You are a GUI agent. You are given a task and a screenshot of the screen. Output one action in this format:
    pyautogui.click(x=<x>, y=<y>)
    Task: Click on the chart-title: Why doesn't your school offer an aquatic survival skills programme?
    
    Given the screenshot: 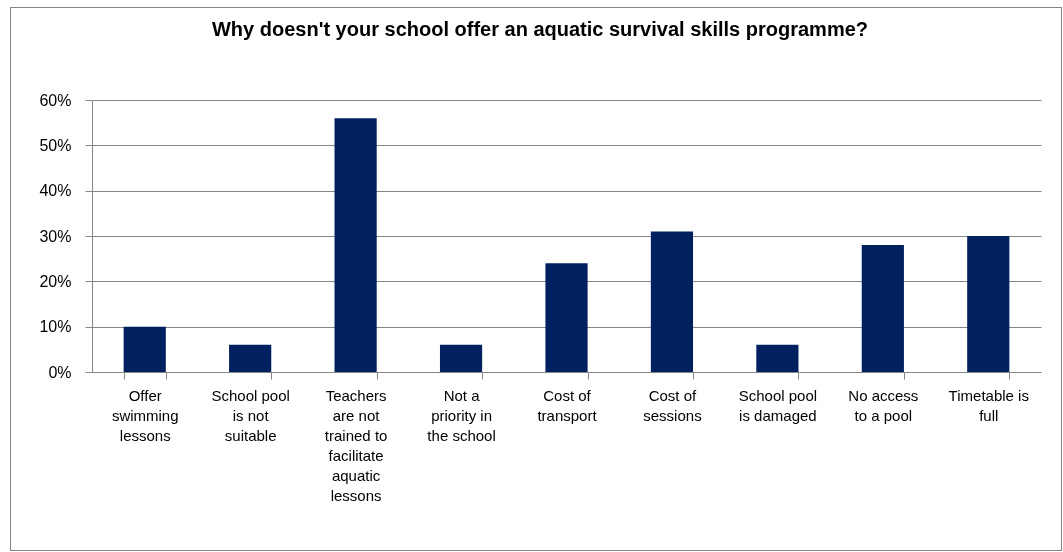 What is the action you would take?
    pyautogui.click(x=539, y=29)
    